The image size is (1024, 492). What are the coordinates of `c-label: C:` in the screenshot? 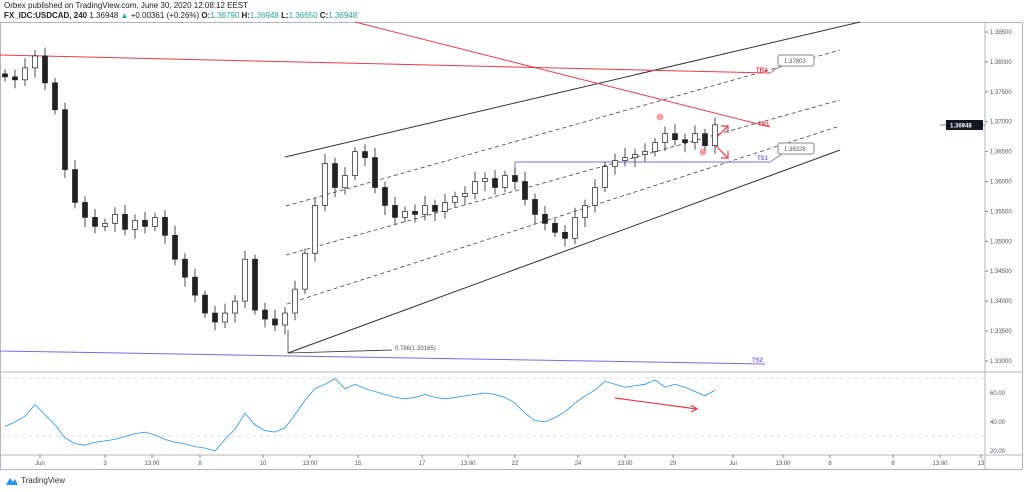 It's located at (324, 15).